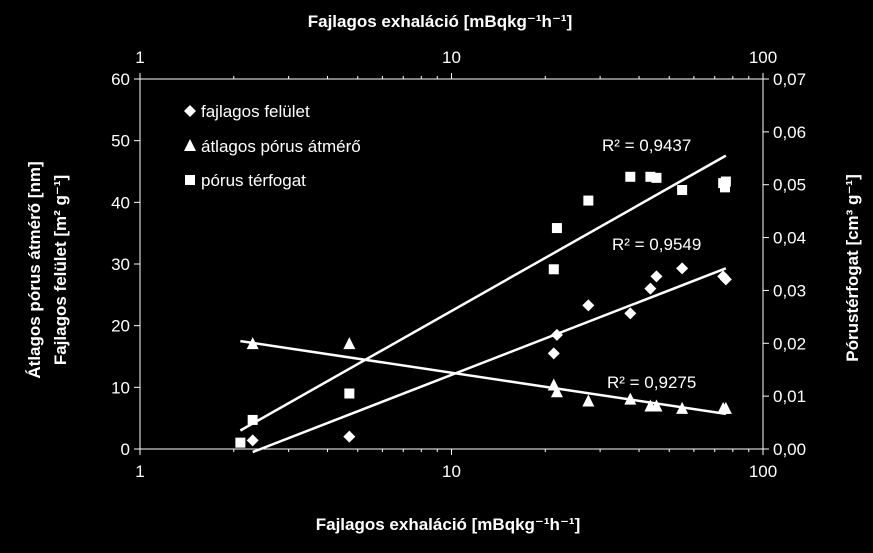 Image resolution: width=873 pixels, height=553 pixels. I want to click on y-right-tick-label: 0,07, so click(789, 79).